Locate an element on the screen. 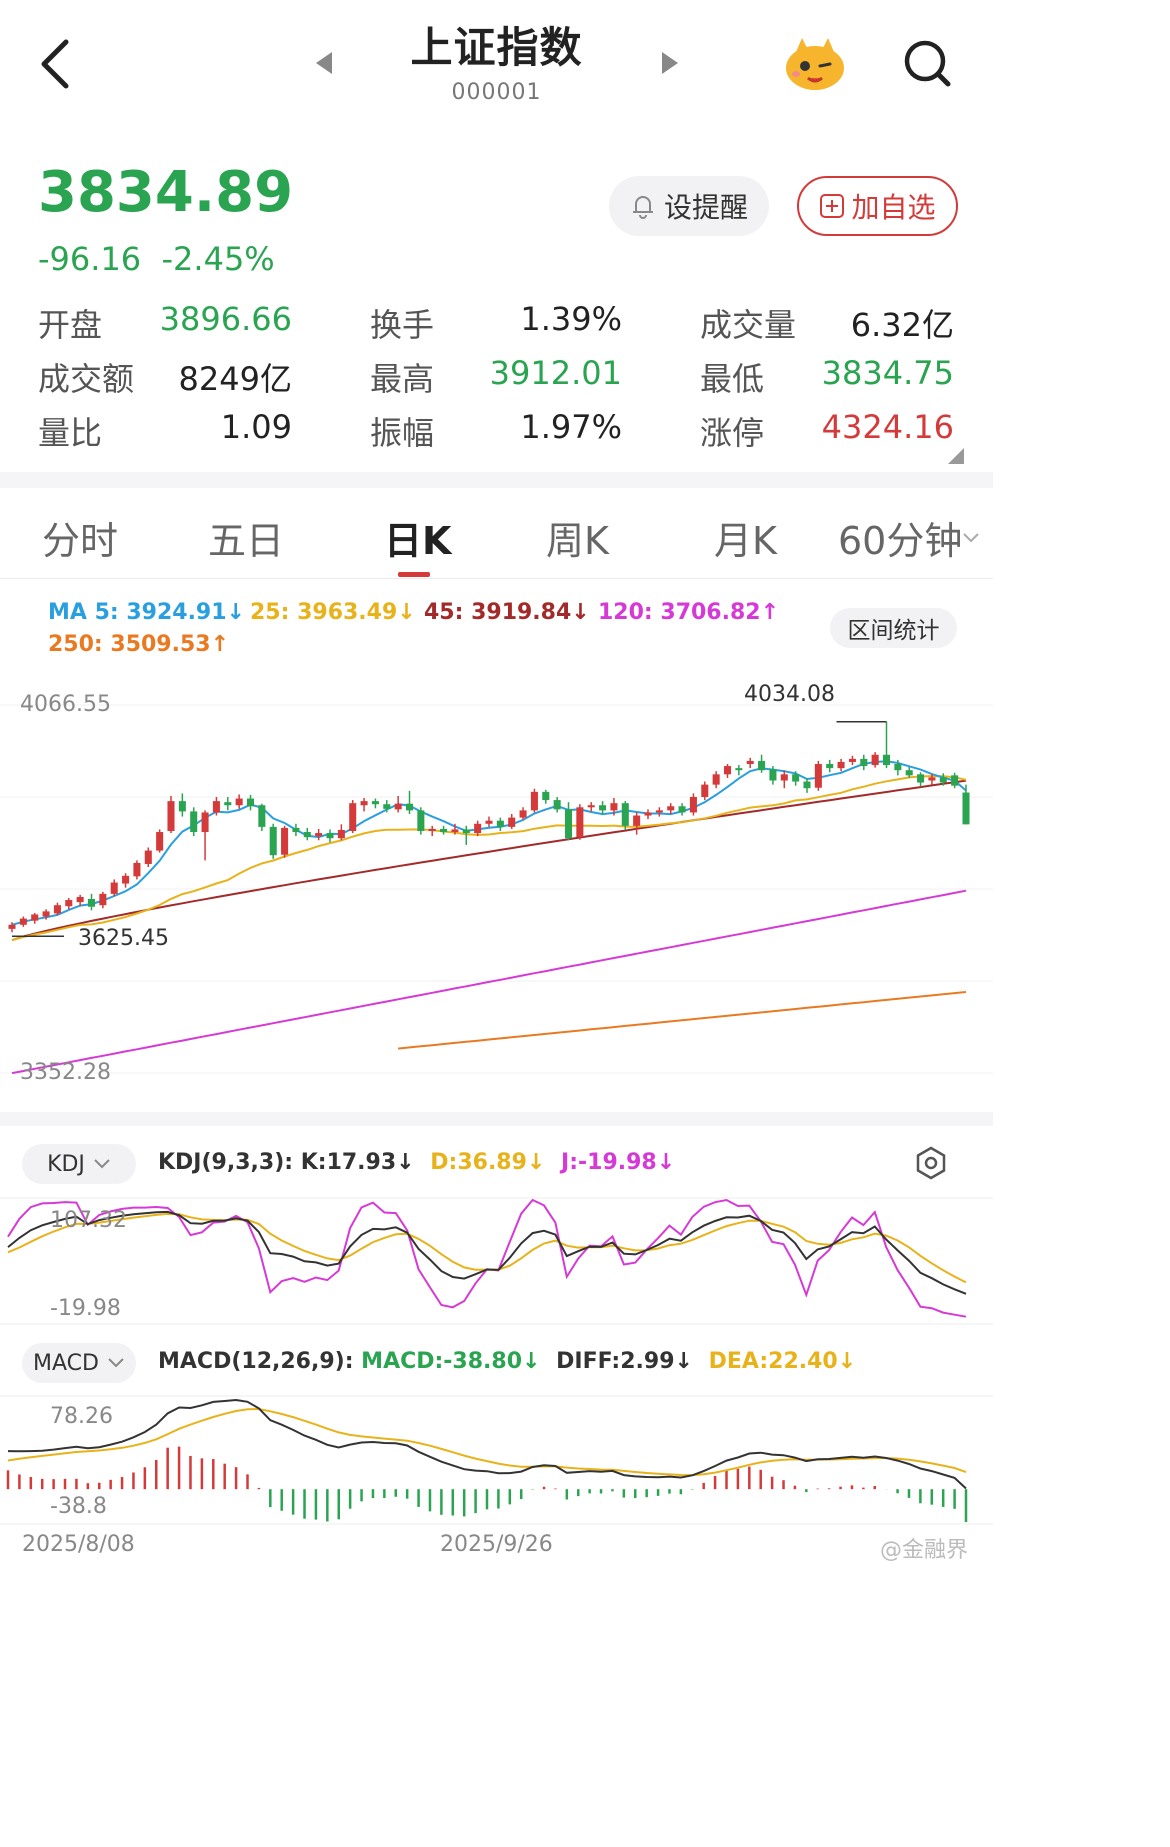 This screenshot has width=1170, height=1847. triangle-left-icon is located at coordinates (324, 63).